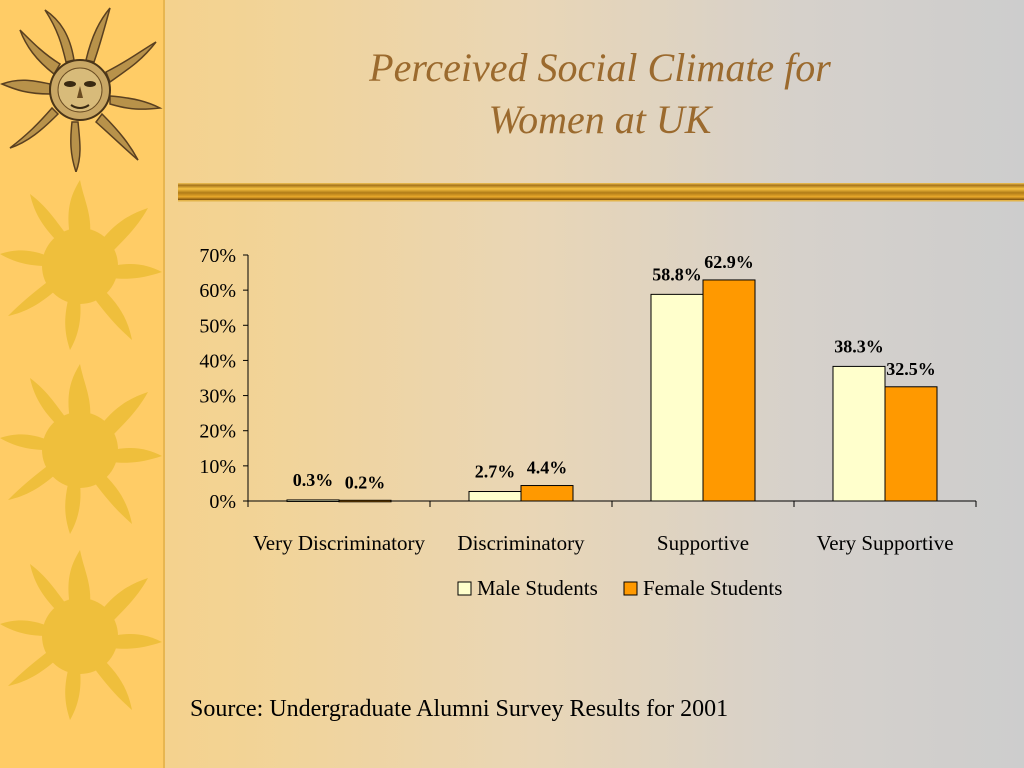 The height and width of the screenshot is (768, 1024). I want to click on y-tick-label: 30%, so click(217, 397).